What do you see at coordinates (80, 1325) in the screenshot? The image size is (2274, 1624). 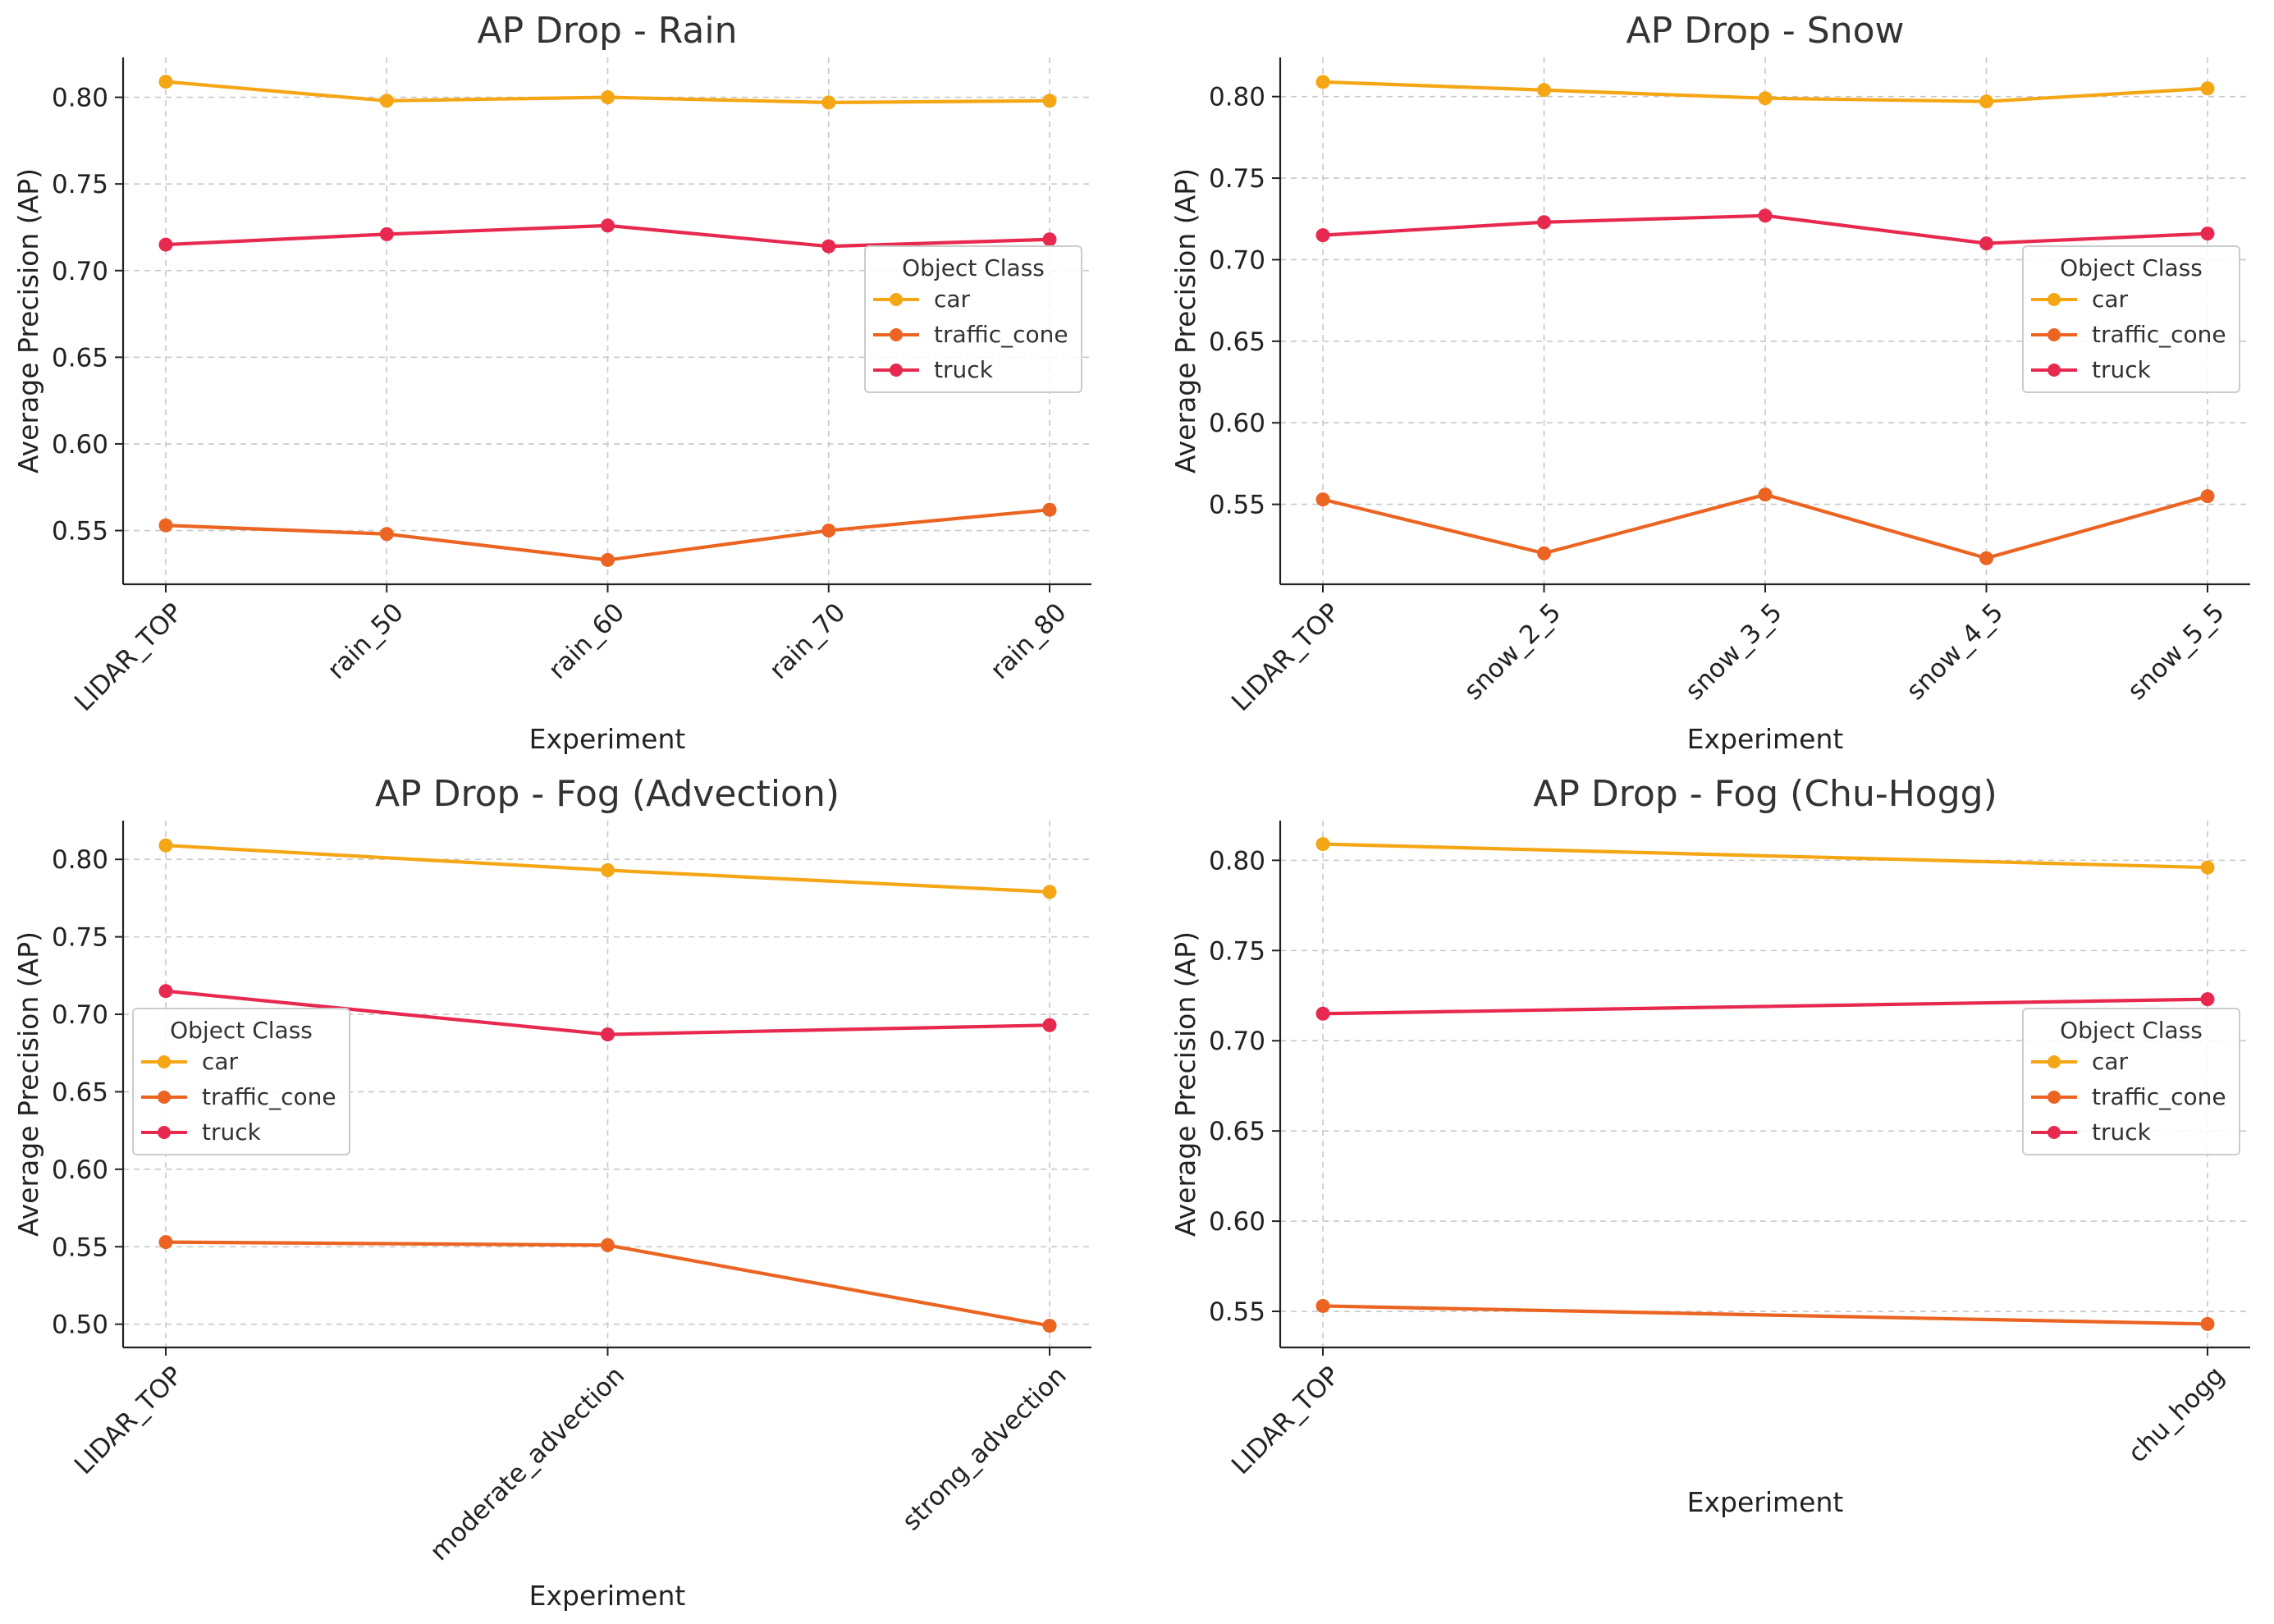 I see `y-tick-label: 0.50` at bounding box center [80, 1325].